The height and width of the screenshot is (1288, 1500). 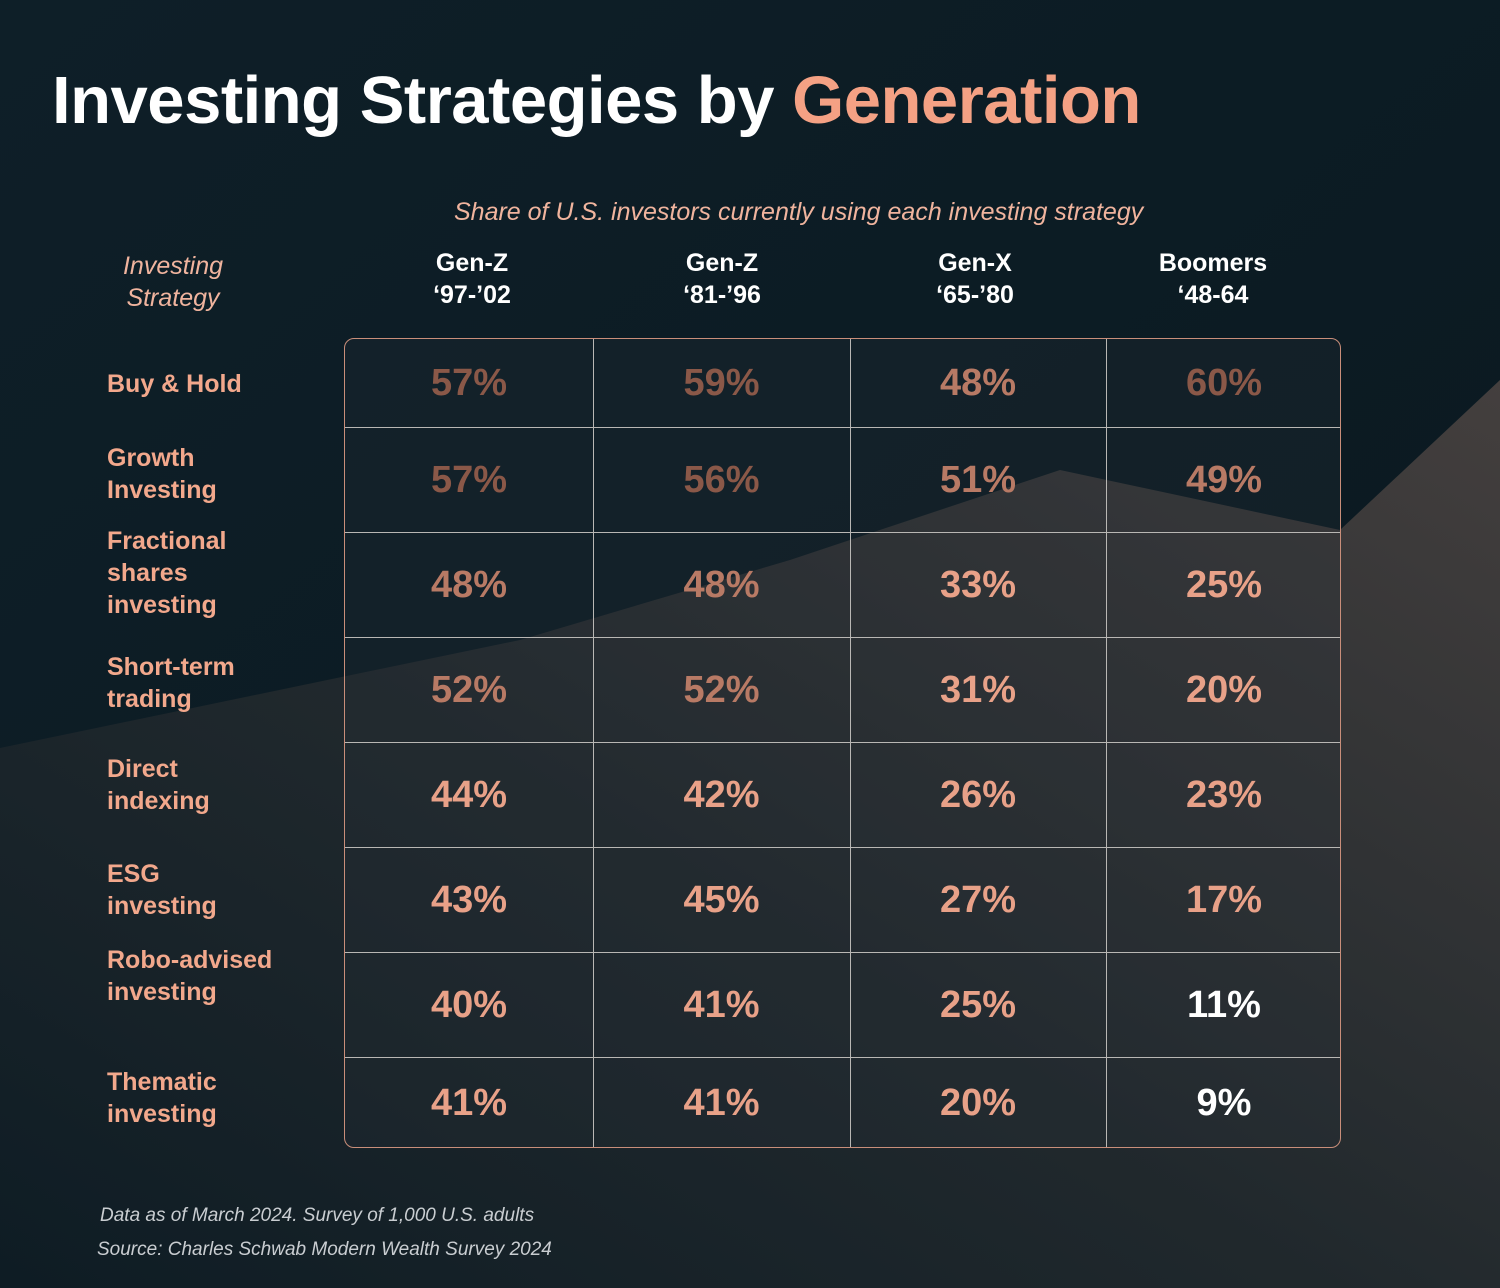 I want to click on column-header-years: ‘81-’96, so click(x=722, y=295).